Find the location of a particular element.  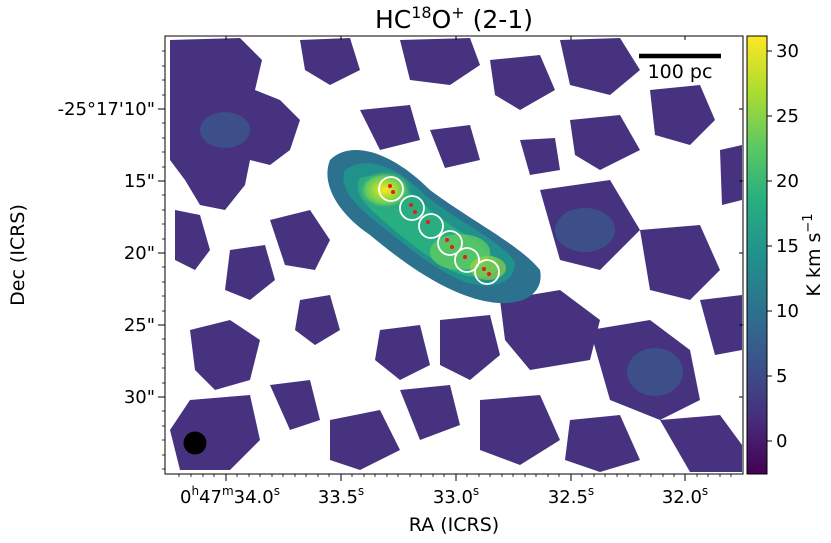

colorbar-tick-label: 20 is located at coordinates (787, 181).